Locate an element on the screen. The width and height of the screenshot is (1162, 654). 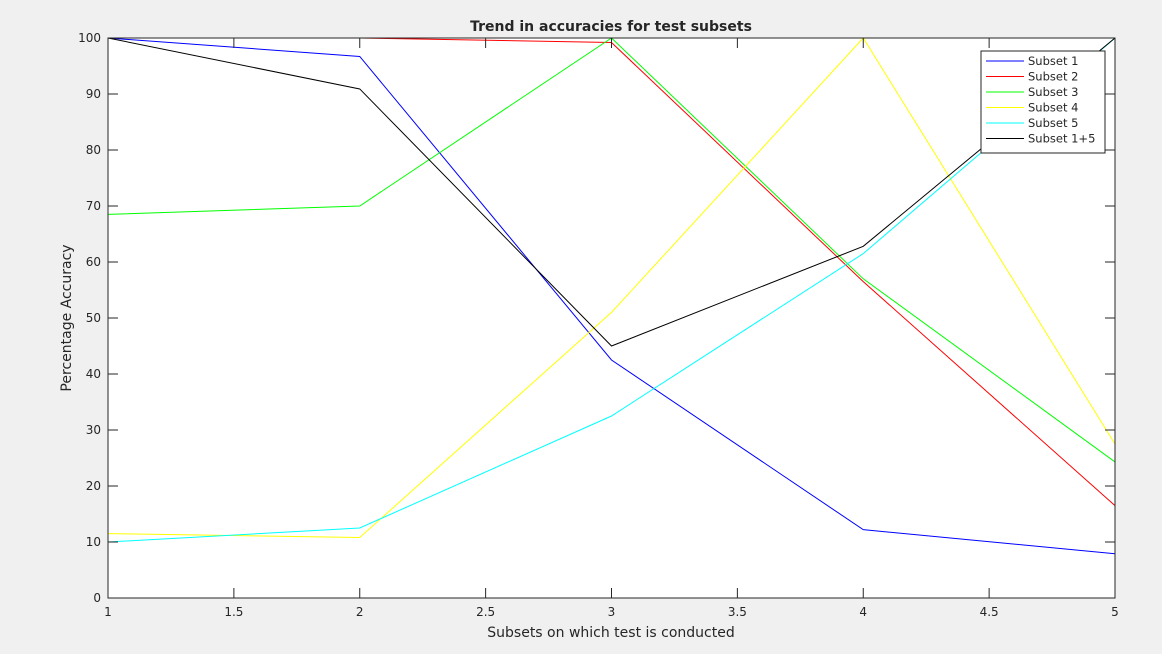
legend-label-5: Subset 5 is located at coordinates (1053, 123).